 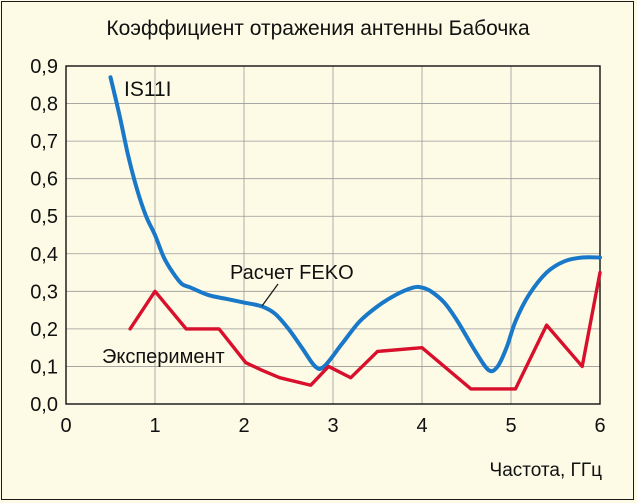 What do you see at coordinates (546, 470) in the screenshot?
I see `x-axis-label: Частота, ГГц` at bounding box center [546, 470].